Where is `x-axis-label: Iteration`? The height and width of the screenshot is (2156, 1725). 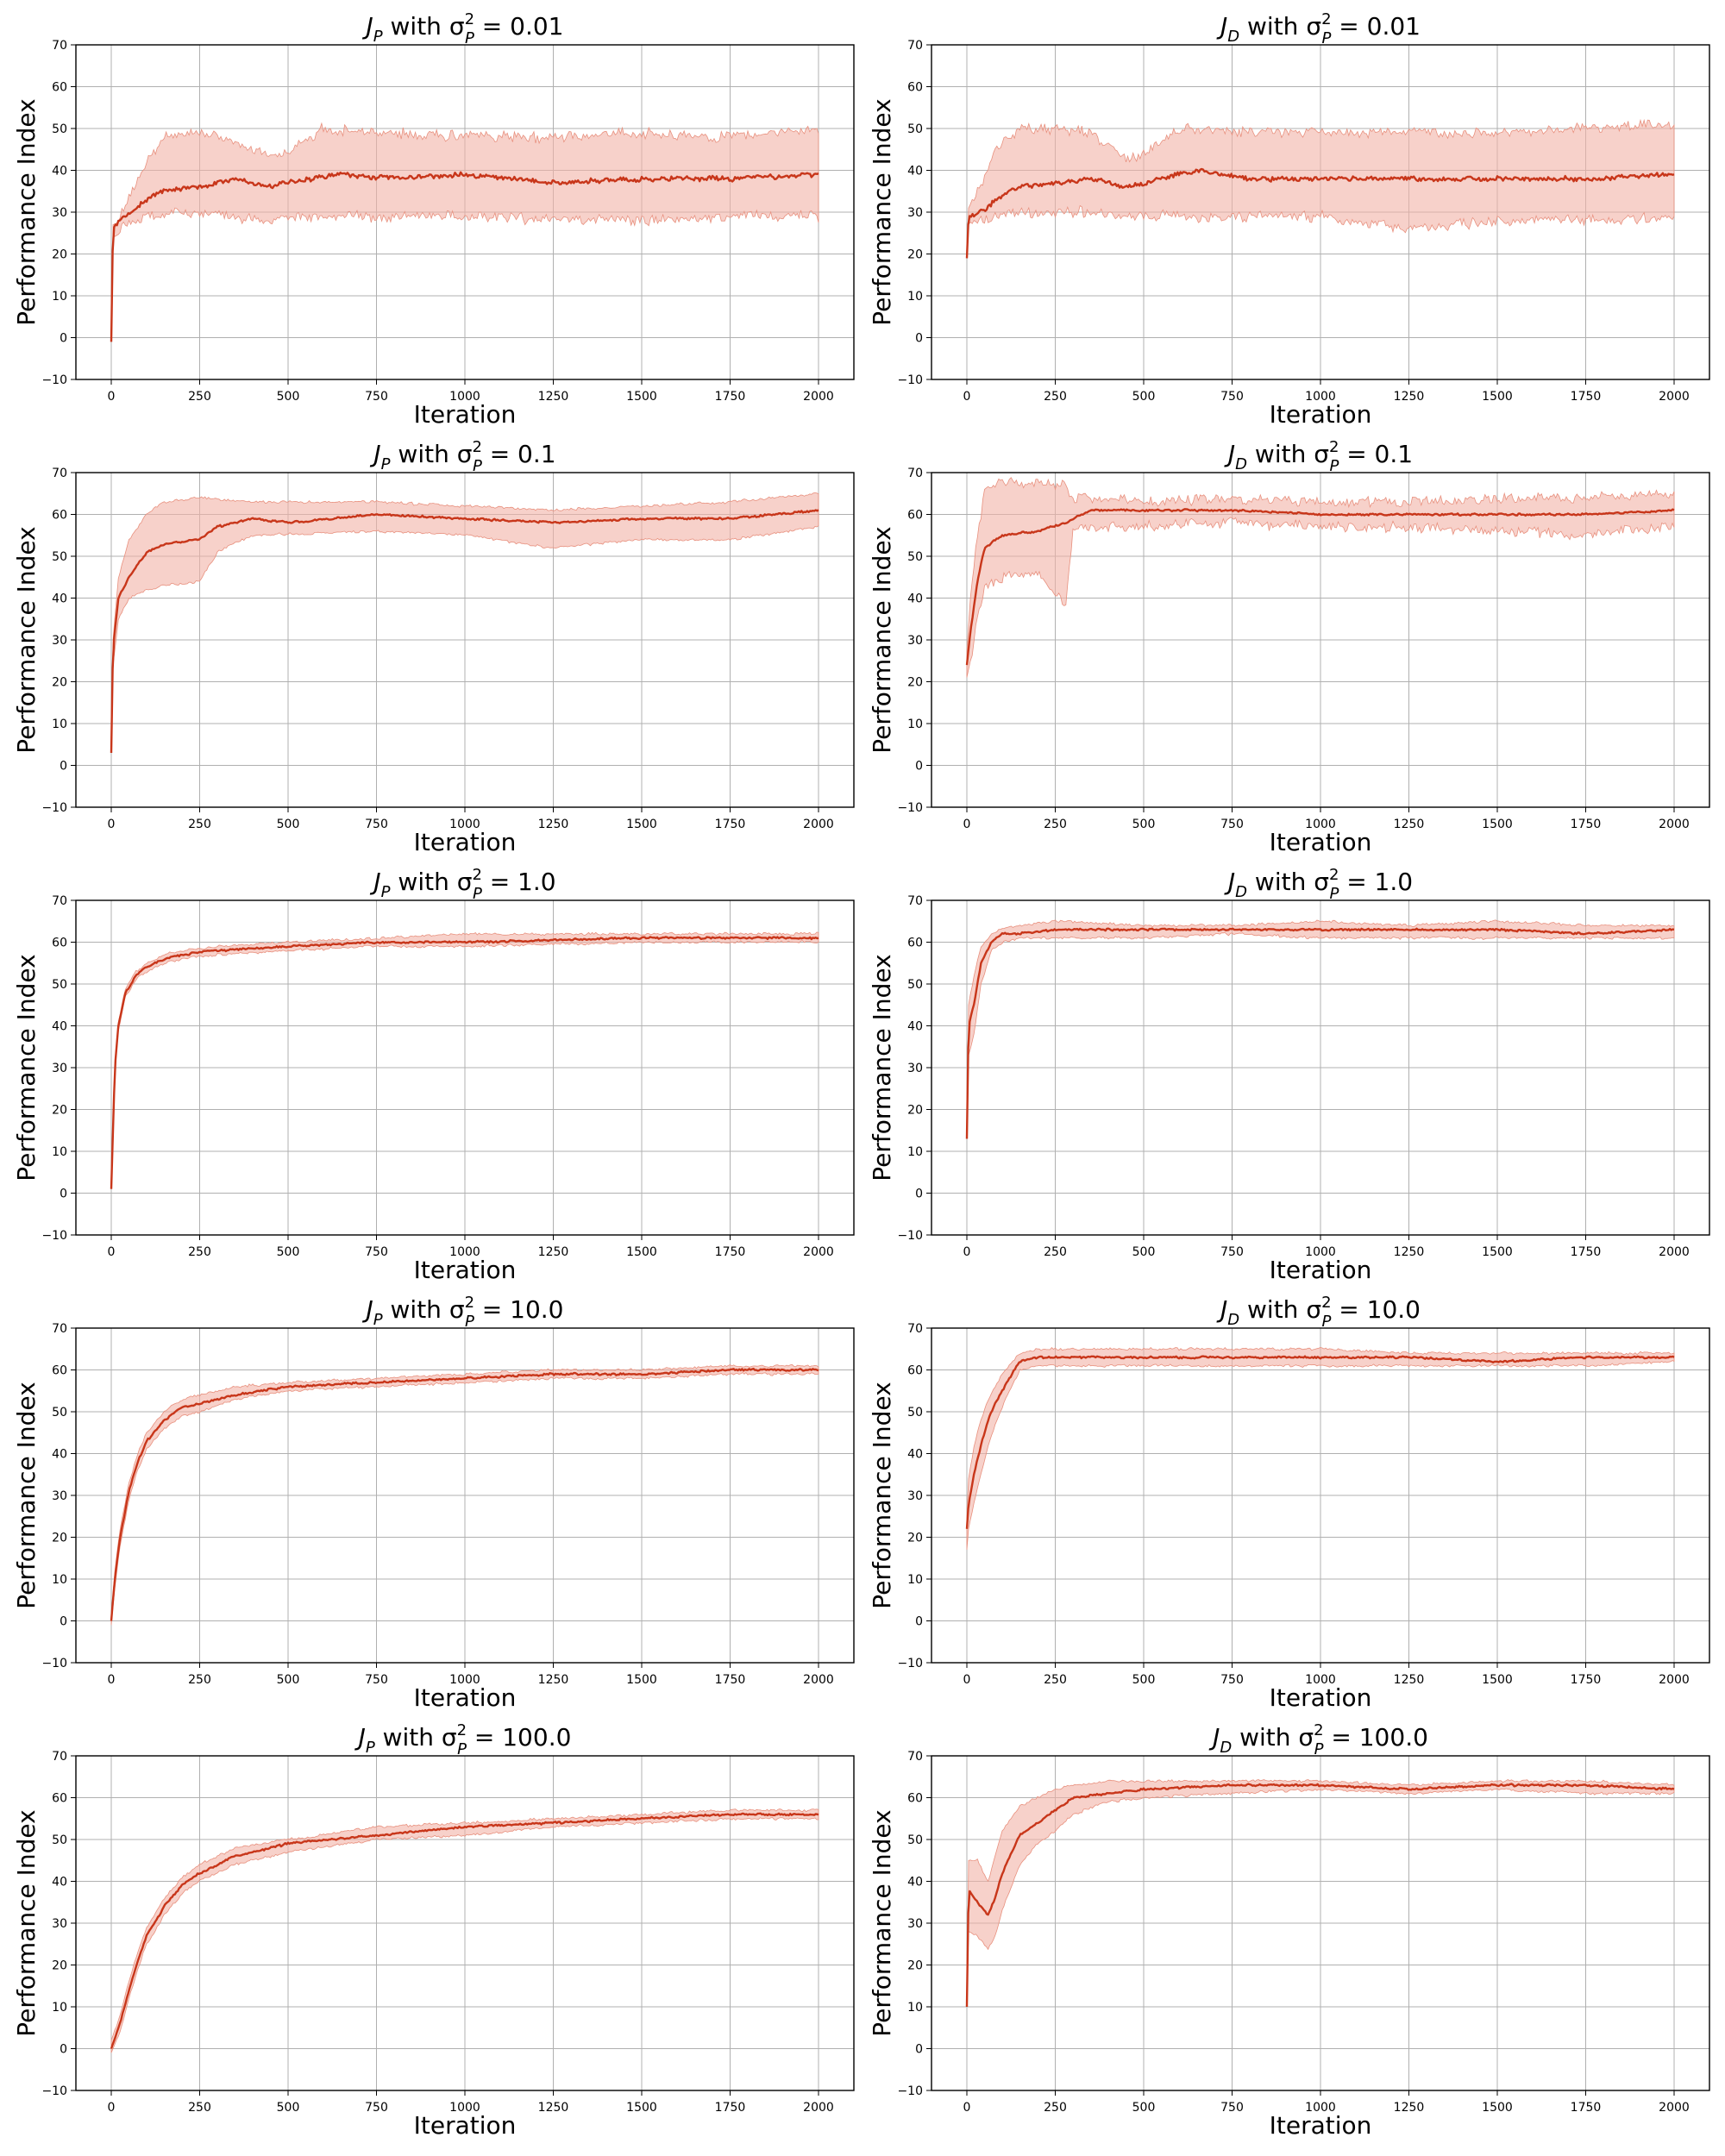
x-axis-label: Iteration is located at coordinates (466, 842).